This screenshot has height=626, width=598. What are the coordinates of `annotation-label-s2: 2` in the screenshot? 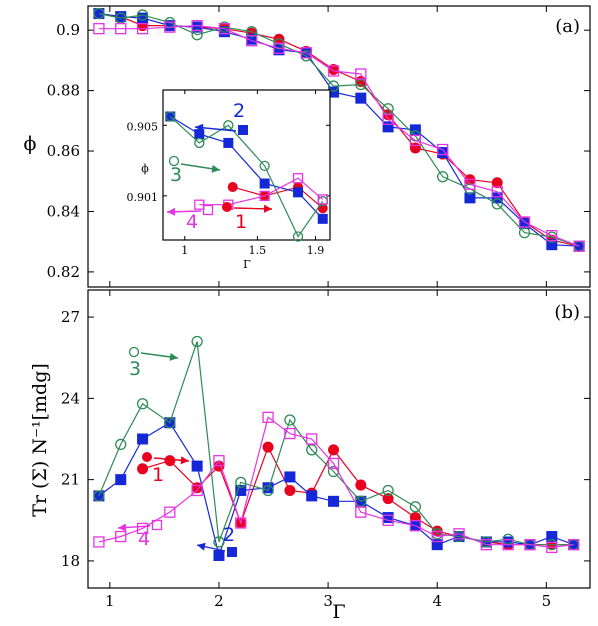 It's located at (239, 111).